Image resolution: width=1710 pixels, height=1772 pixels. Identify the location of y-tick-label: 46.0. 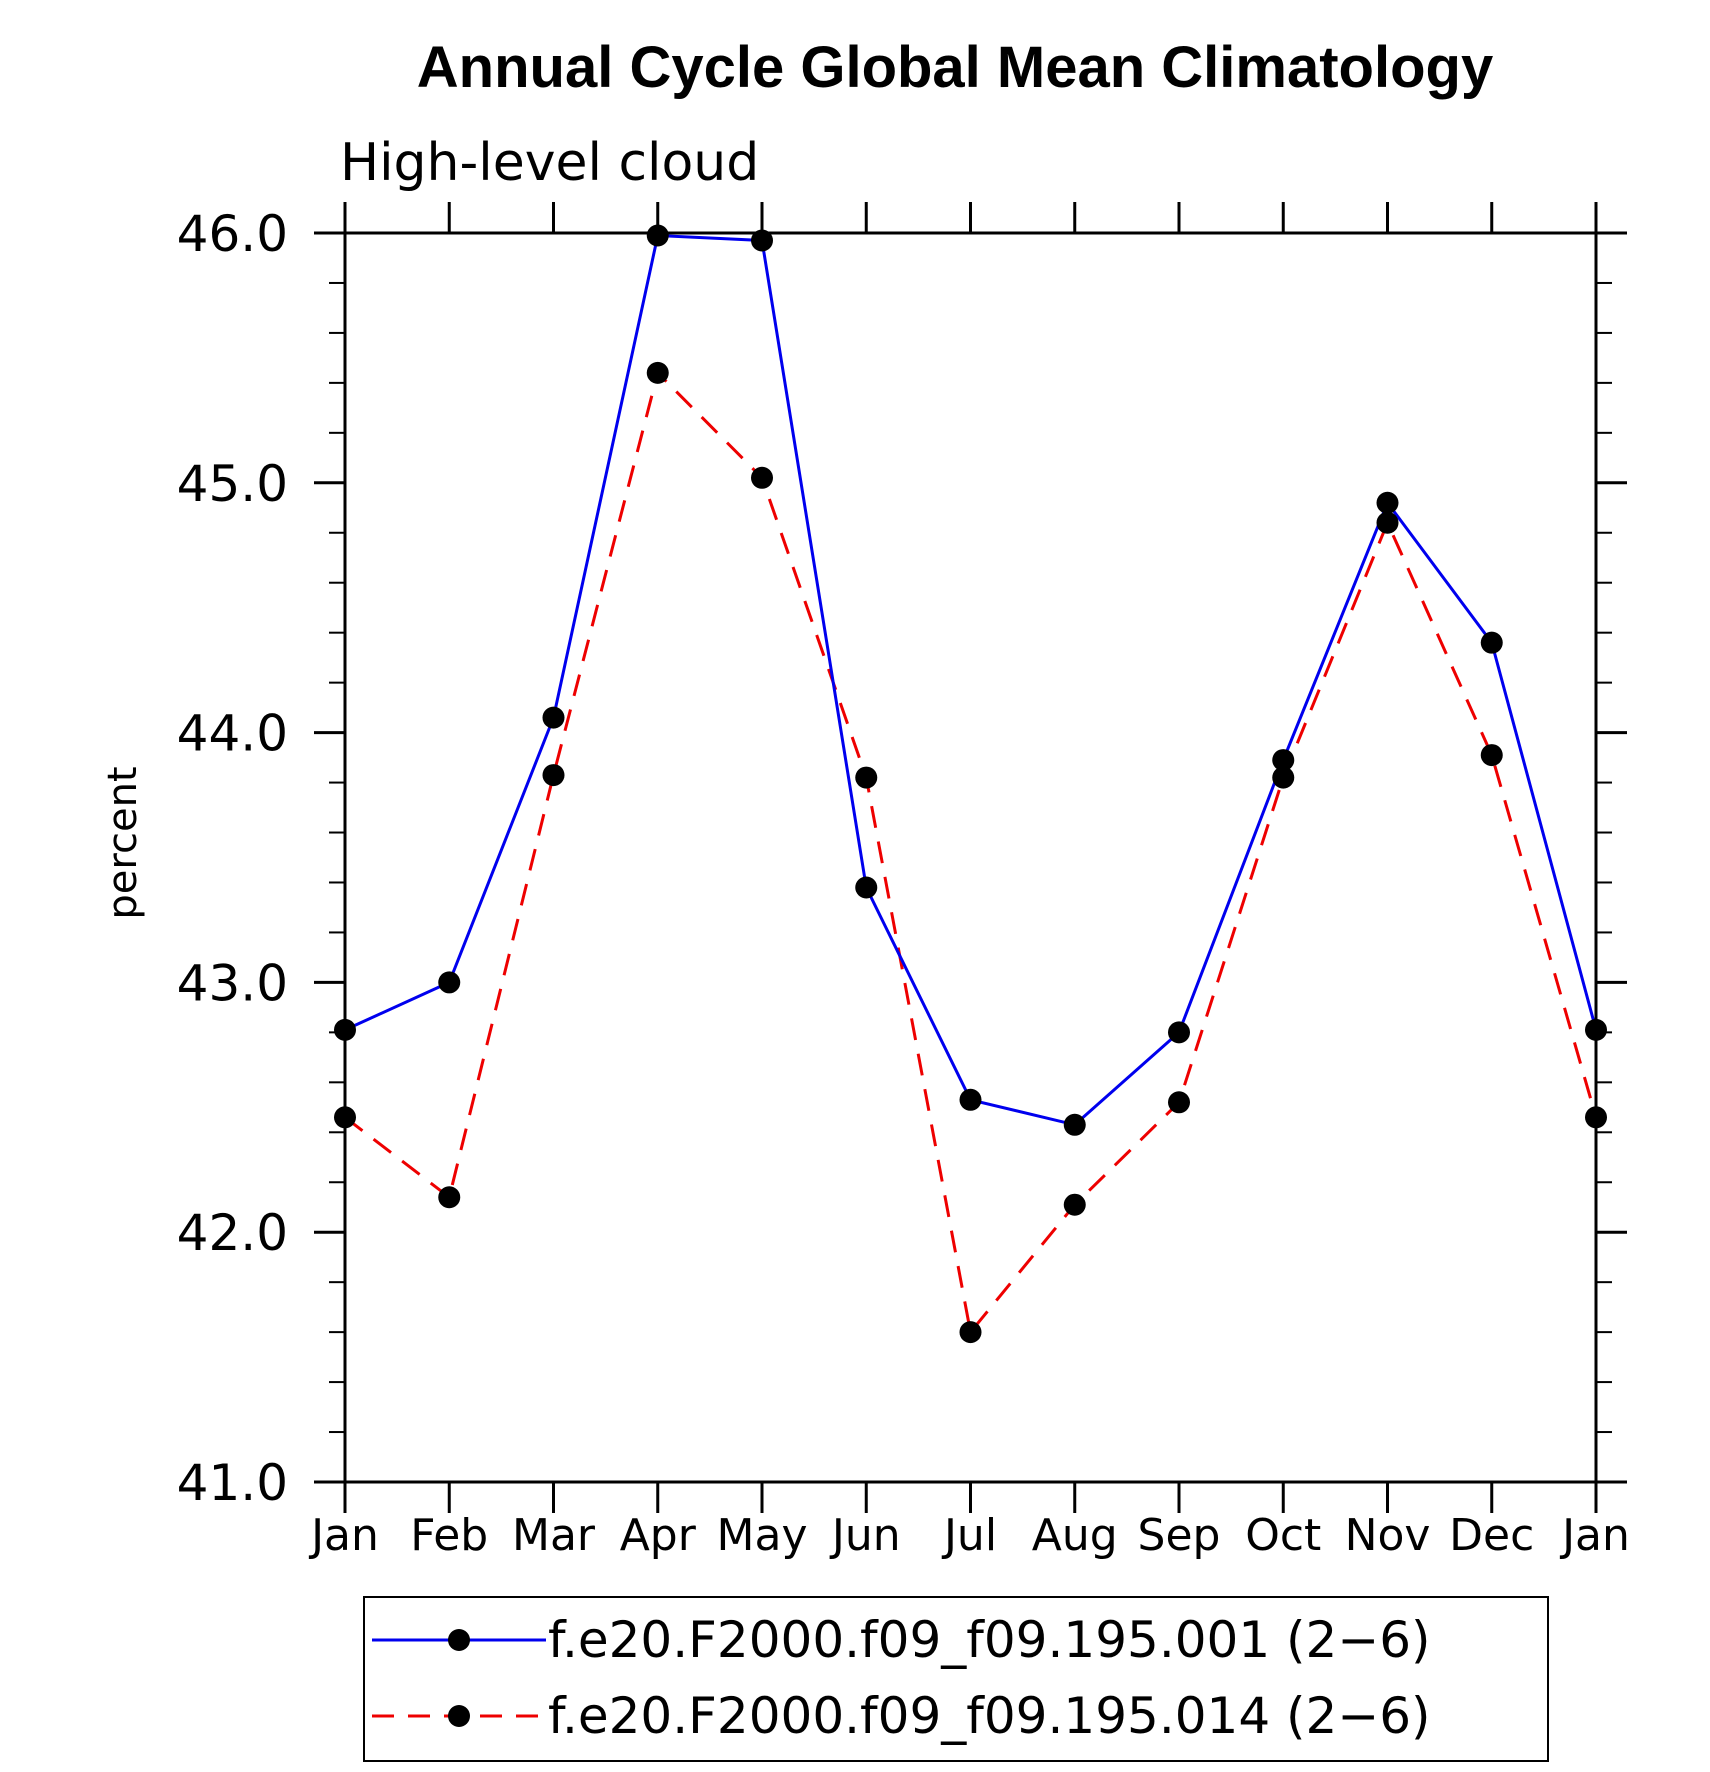
(232, 234).